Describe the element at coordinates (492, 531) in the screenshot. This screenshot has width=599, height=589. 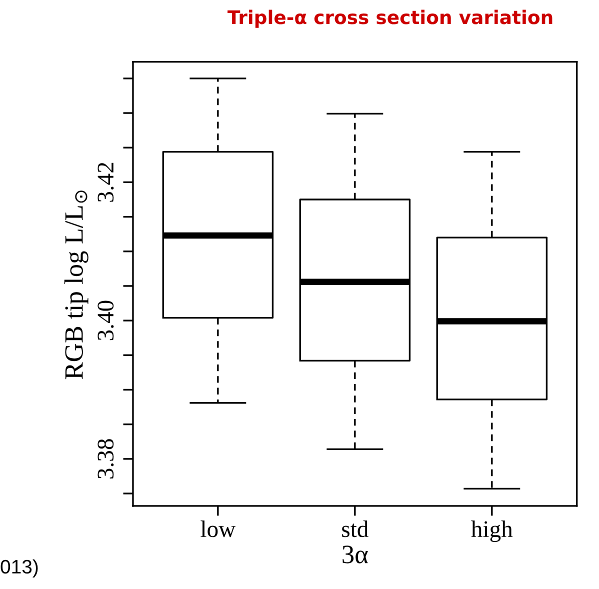
I see `x-tick-label: high` at that location.